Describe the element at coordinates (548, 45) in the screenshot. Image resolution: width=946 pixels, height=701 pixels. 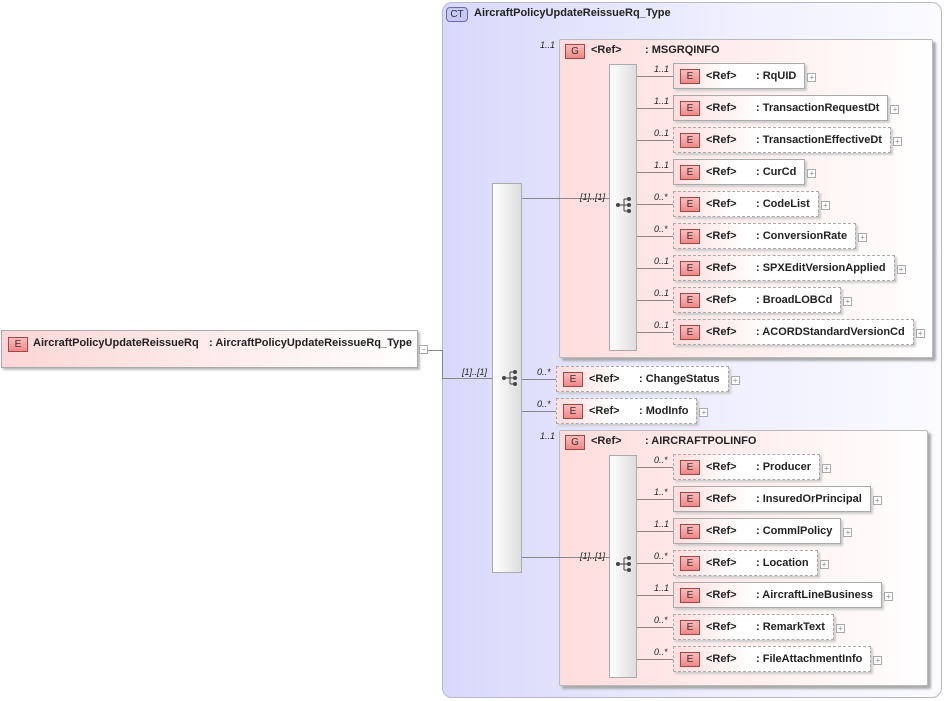
I see `group-cardinality: 1..1` at that location.